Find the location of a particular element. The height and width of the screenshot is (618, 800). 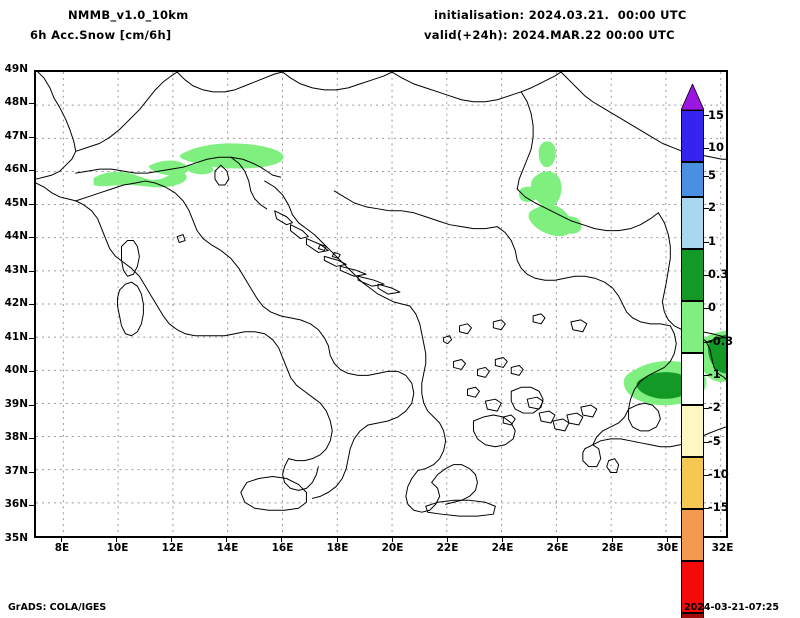

shade-turkey-core is located at coordinates (663, 385).